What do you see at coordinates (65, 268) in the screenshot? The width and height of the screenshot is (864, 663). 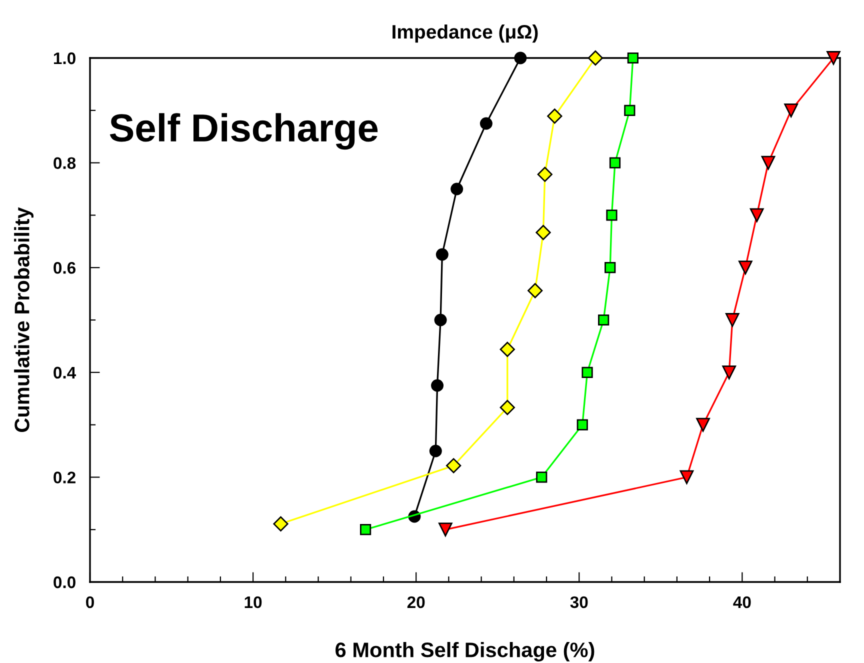 I see `y-tick-label: 0.6` at bounding box center [65, 268].